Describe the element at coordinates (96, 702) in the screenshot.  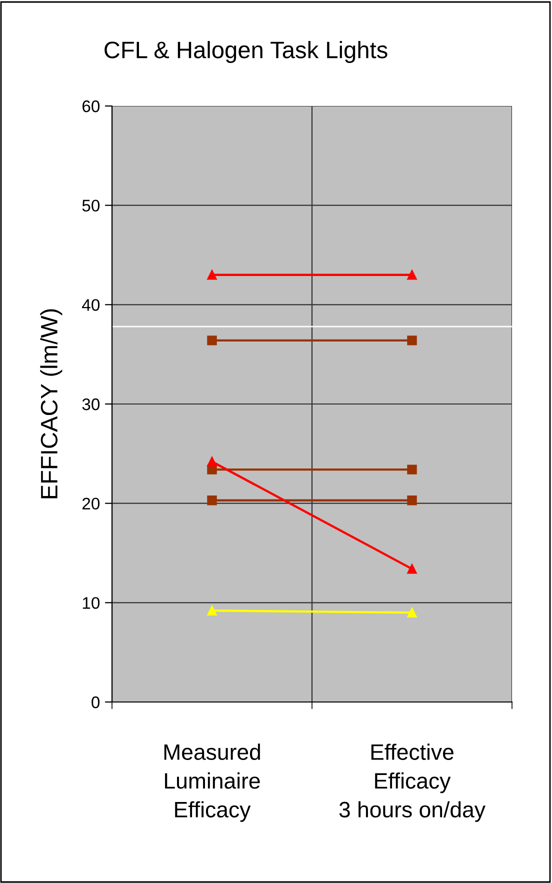
I see `y-tick-label: 0` at that location.